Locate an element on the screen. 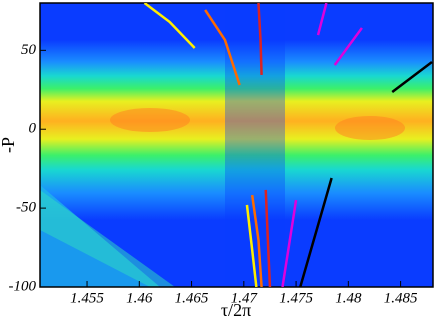  x-tick-label: 1.465 is located at coordinates (192, 298).